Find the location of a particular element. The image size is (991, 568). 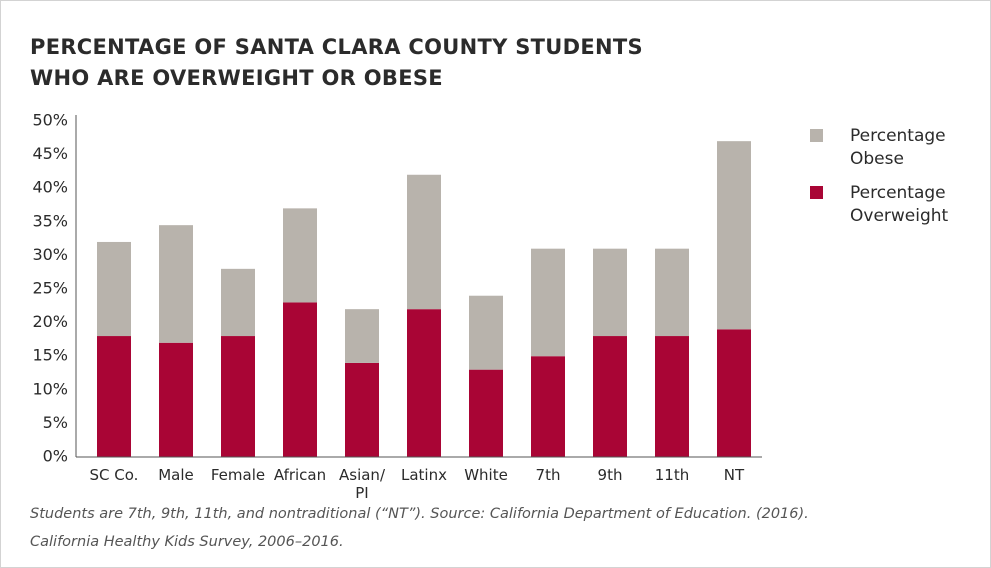

y-tick-label: 50% is located at coordinates (50, 120).